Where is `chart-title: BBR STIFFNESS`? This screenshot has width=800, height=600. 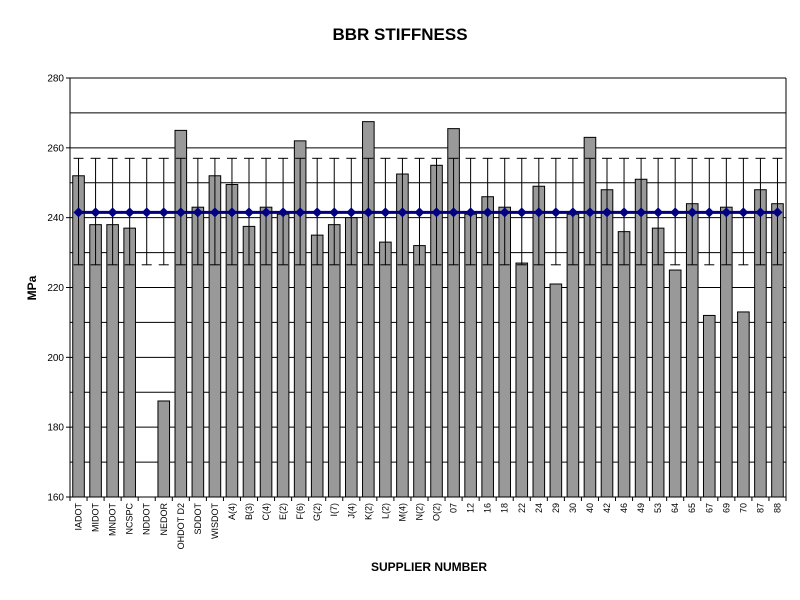
chart-title: BBR STIFFNESS is located at coordinates (399, 34).